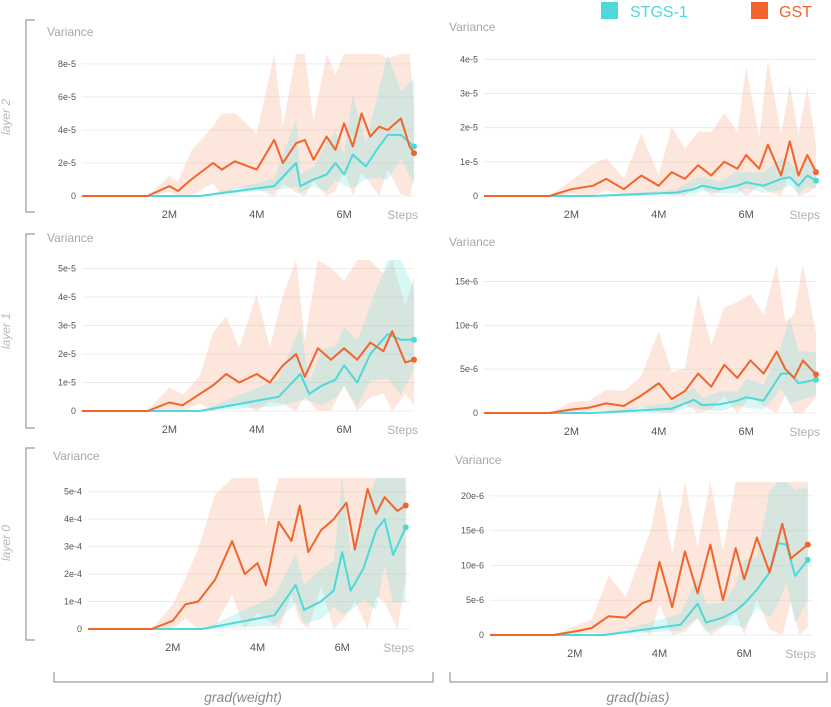 The width and height of the screenshot is (831, 707). I want to click on y-tick-label: 3e-4, so click(73, 547).